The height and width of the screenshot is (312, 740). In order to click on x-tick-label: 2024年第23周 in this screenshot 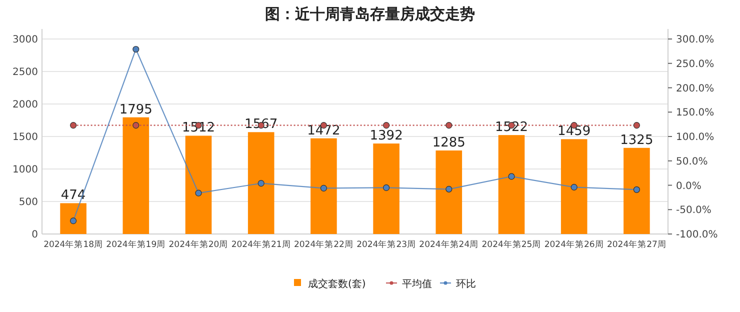, I will do `click(386, 244)`.